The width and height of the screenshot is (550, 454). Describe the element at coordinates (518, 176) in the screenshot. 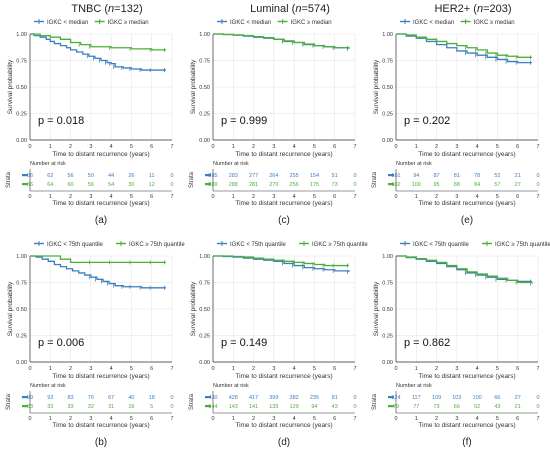

I see `risk-table-cell: 21` at that location.